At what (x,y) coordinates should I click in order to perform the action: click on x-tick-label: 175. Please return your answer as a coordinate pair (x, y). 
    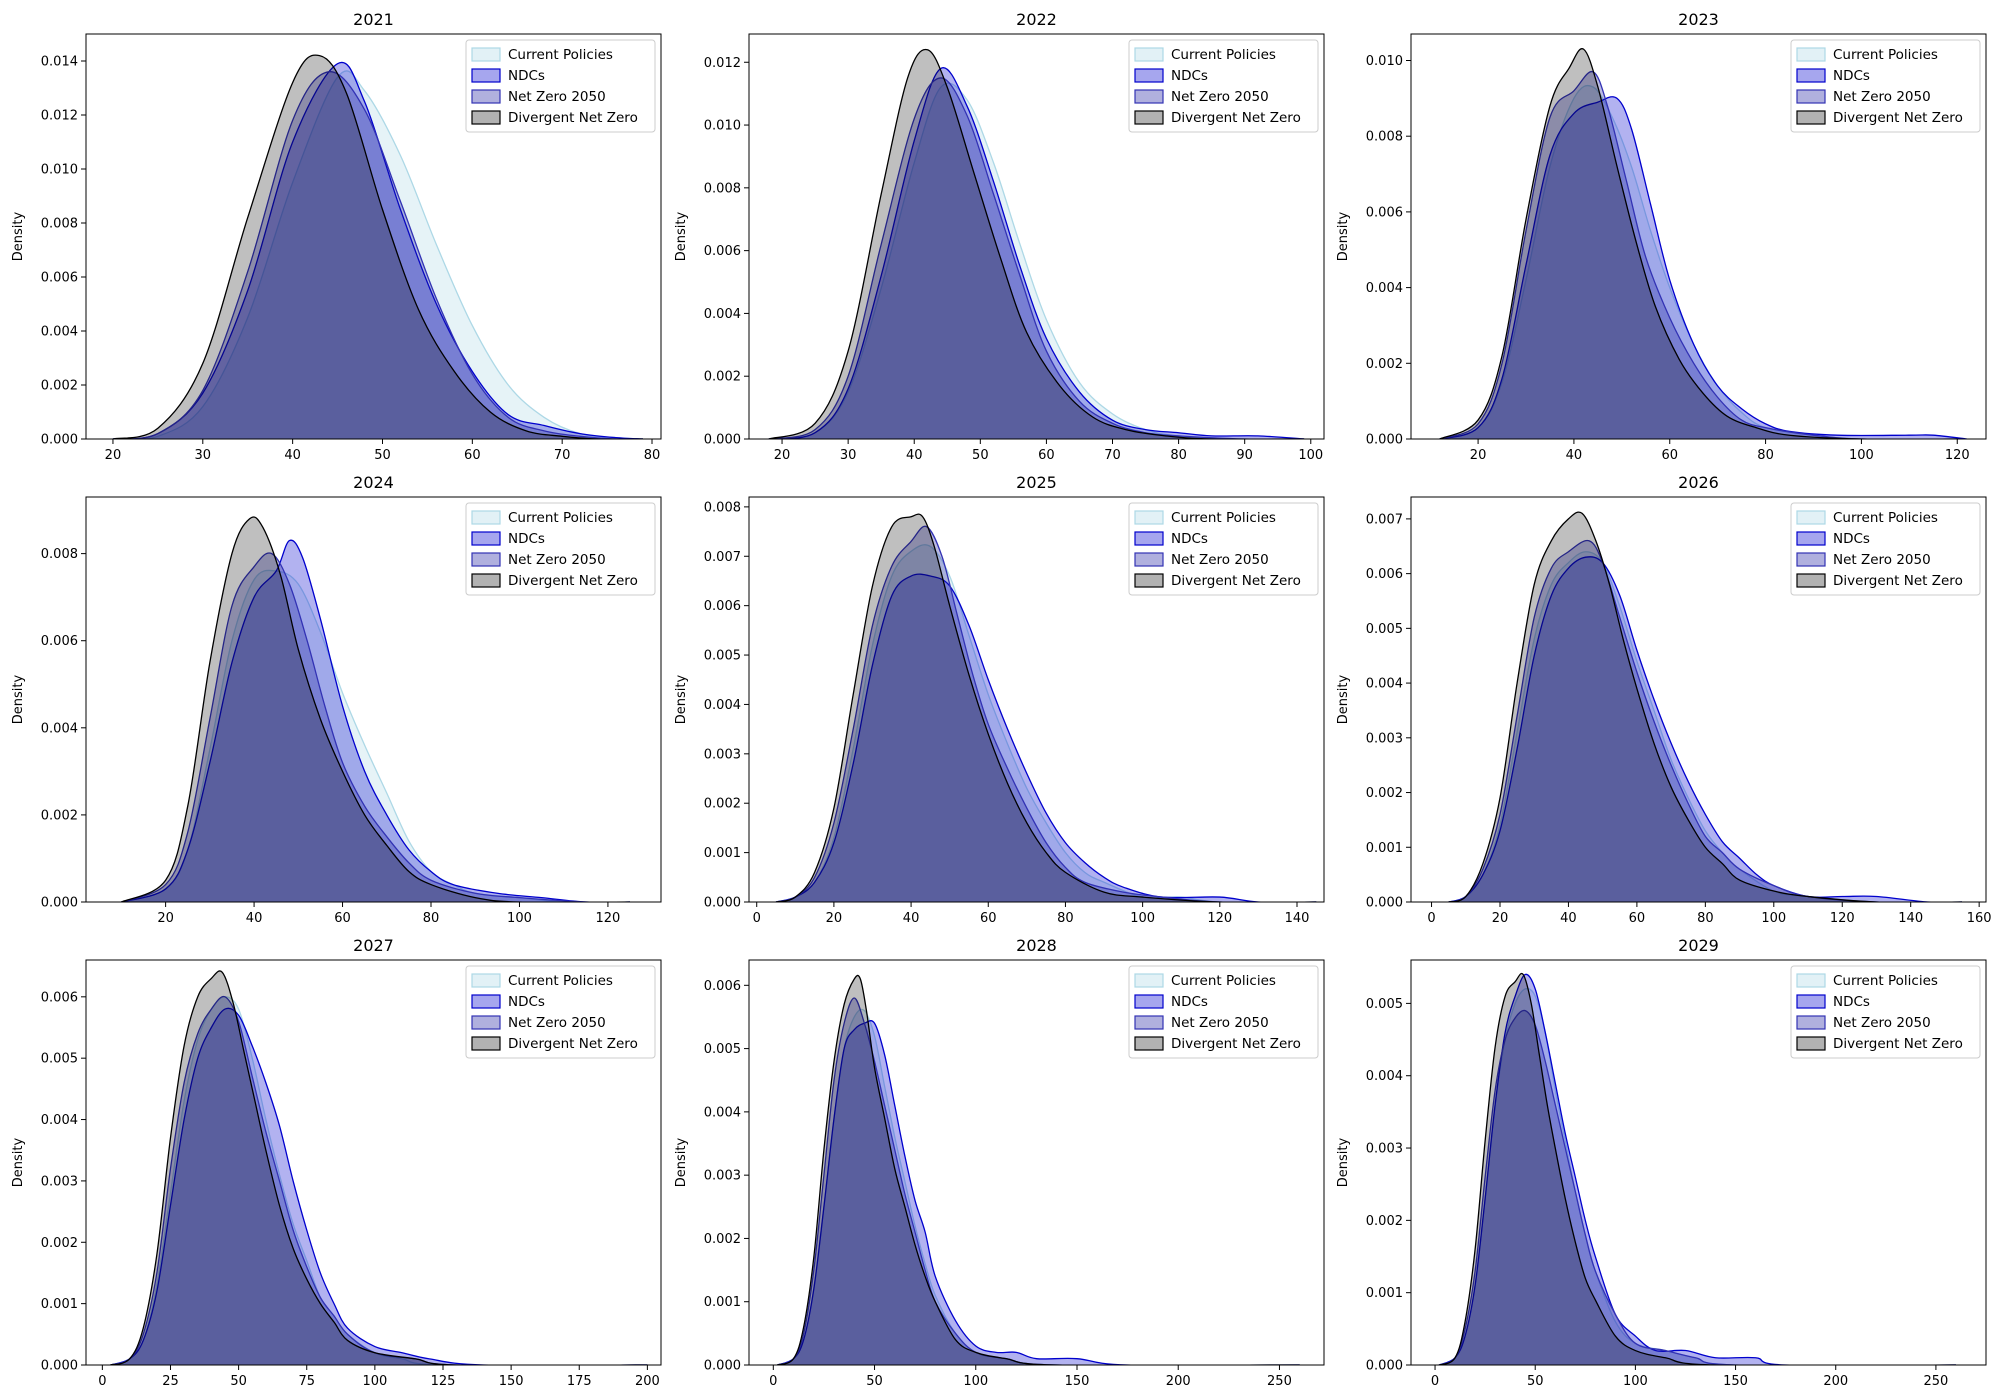
    Looking at the image, I should click on (579, 1381).